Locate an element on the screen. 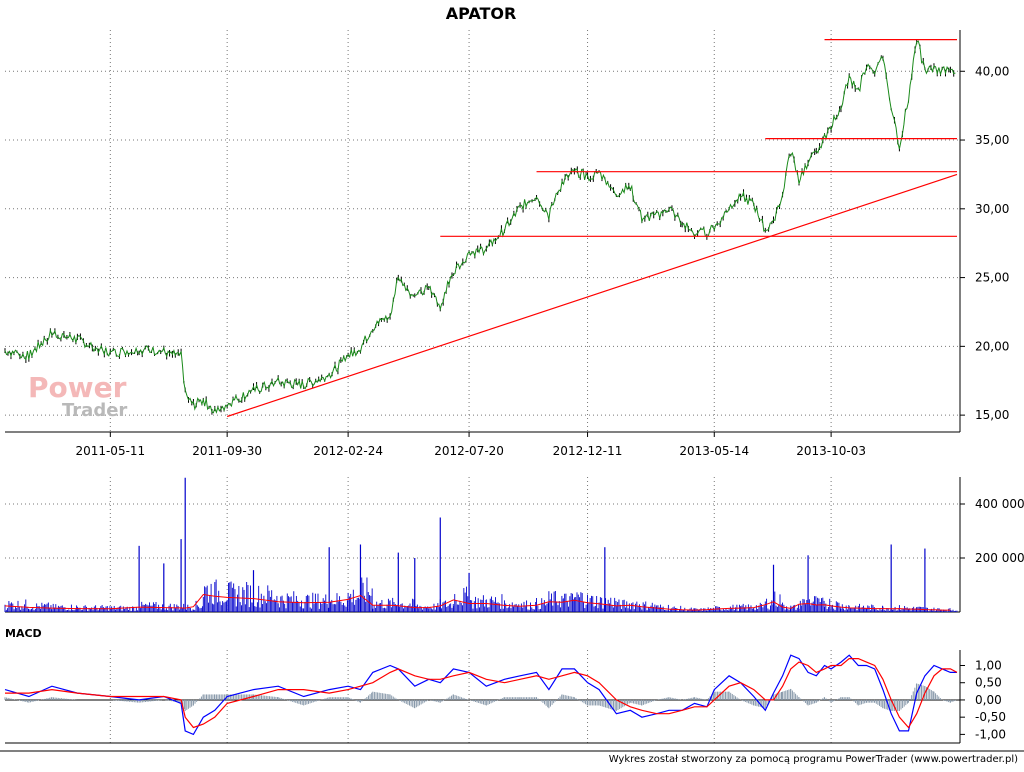 This screenshot has height=772, width=1024. volume-bars is located at coordinates (481, 594).